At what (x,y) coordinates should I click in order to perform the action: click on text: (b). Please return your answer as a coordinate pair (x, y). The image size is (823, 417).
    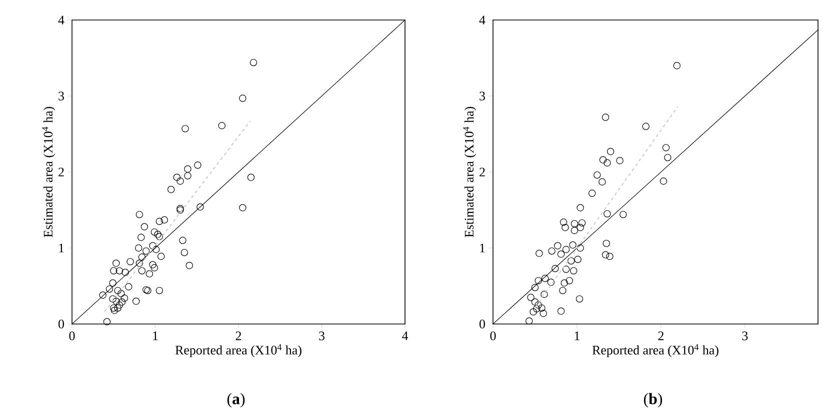
    Looking at the image, I should click on (653, 400).